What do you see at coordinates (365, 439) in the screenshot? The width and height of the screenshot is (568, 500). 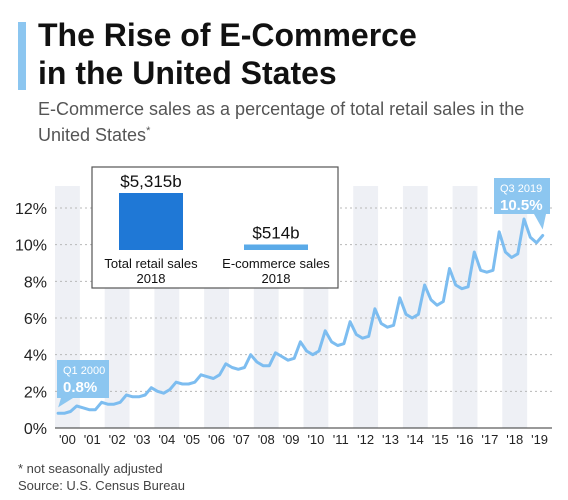 I see `x-tick-label: '12` at bounding box center [365, 439].